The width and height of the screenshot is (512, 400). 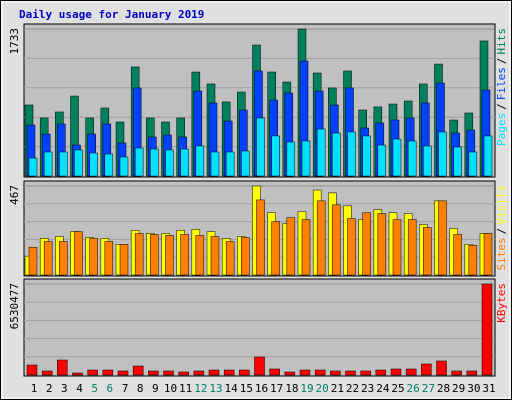 I want to click on x-tick-label: 10, so click(x=170, y=388).